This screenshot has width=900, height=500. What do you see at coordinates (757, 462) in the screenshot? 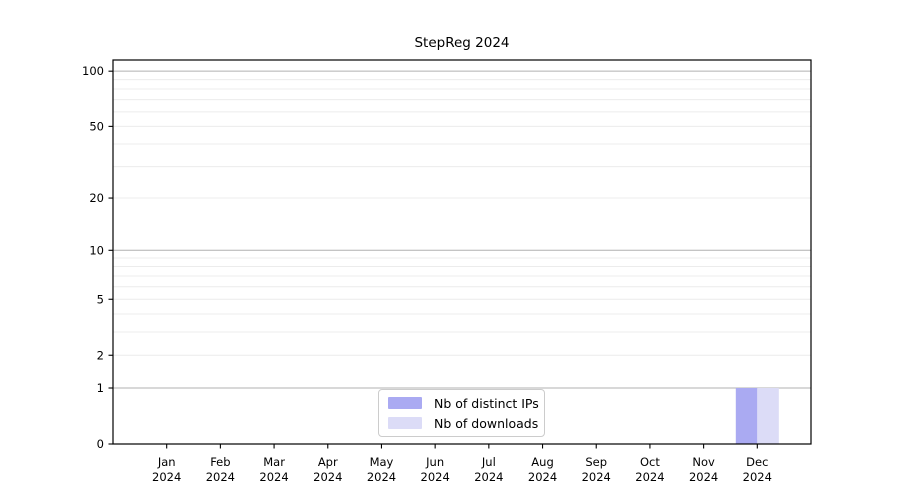
I see `x-tick-label-month: Dec` at bounding box center [757, 462].